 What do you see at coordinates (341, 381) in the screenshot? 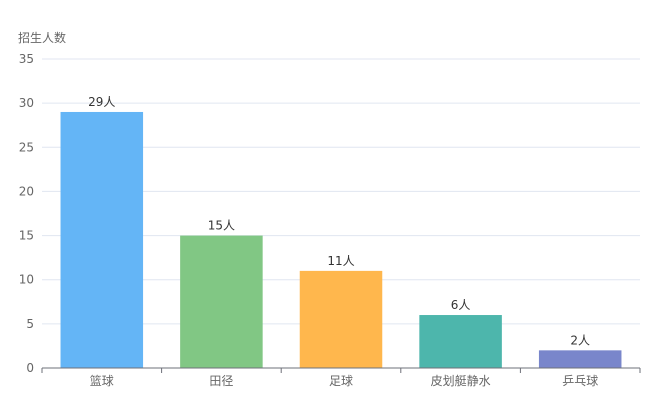
I see `x-tick-label: 足球` at bounding box center [341, 381].